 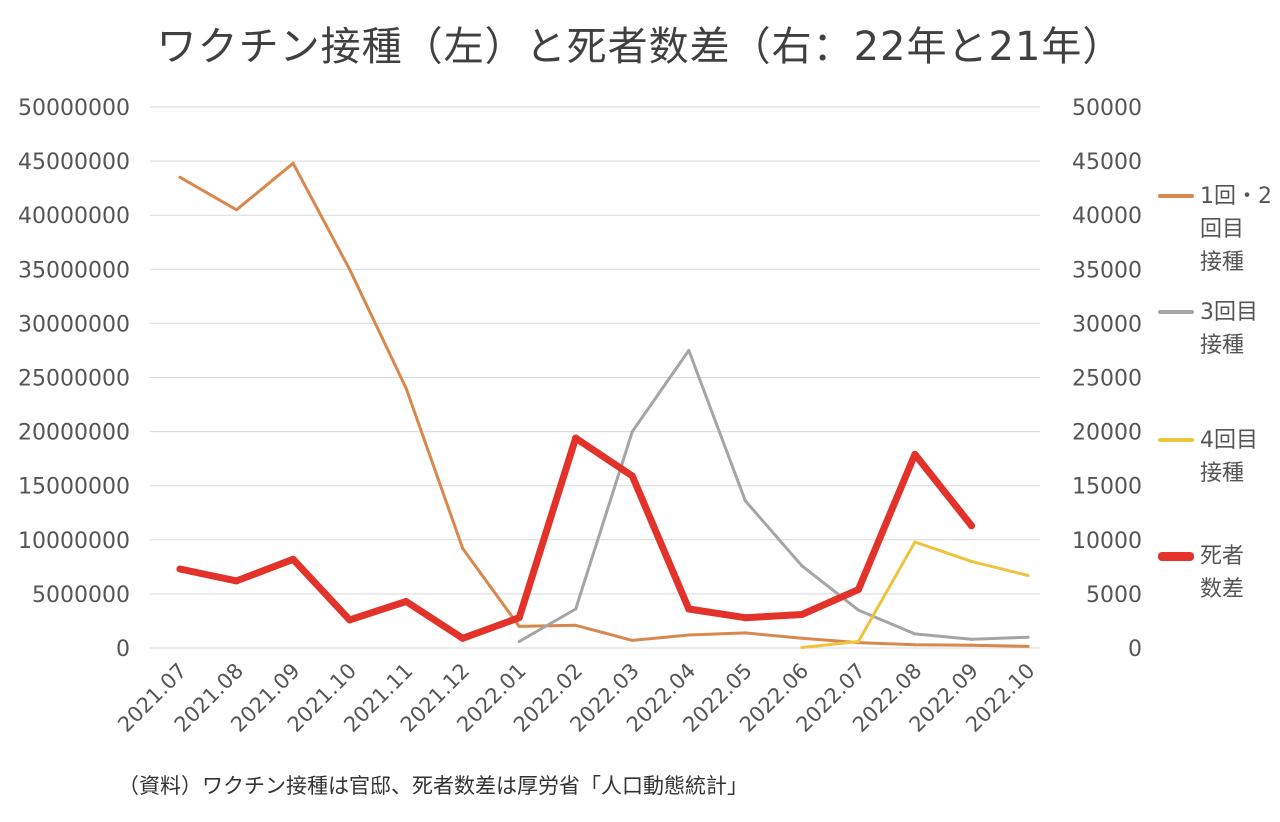 I want to click on chart-title: ワクチン接種（左）と死者数差（右：22年と21年）, so click(x=640, y=47).